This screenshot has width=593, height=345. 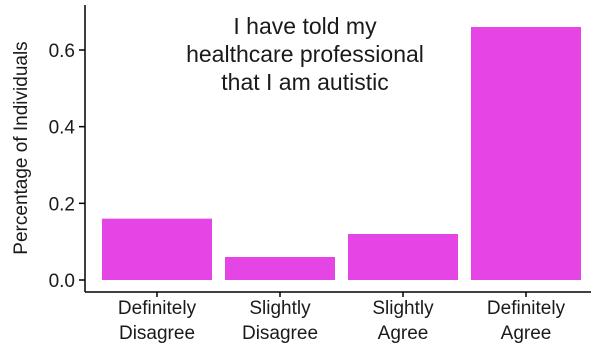 What do you see at coordinates (305, 54) in the screenshot?
I see `chart-title-line: healthcare professional` at bounding box center [305, 54].